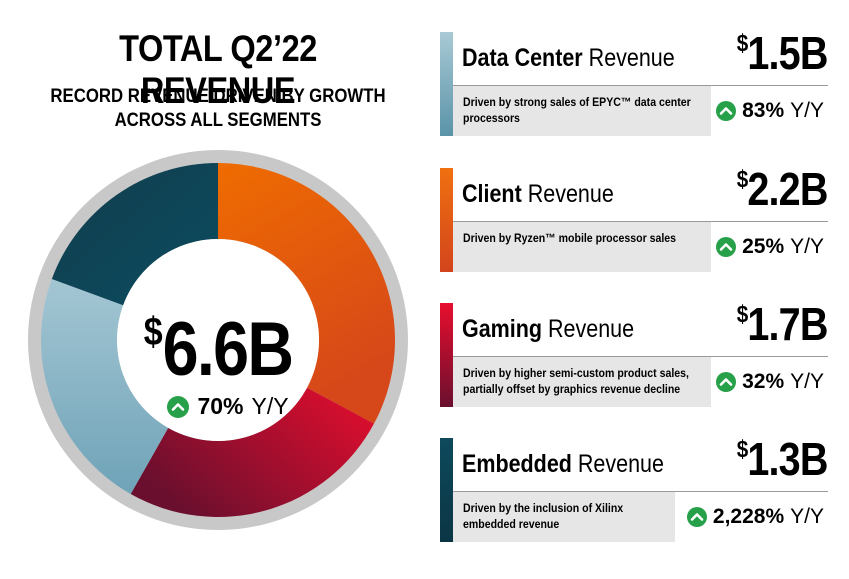  I want to click on total-revenue-value: $6.6B, so click(218, 341).